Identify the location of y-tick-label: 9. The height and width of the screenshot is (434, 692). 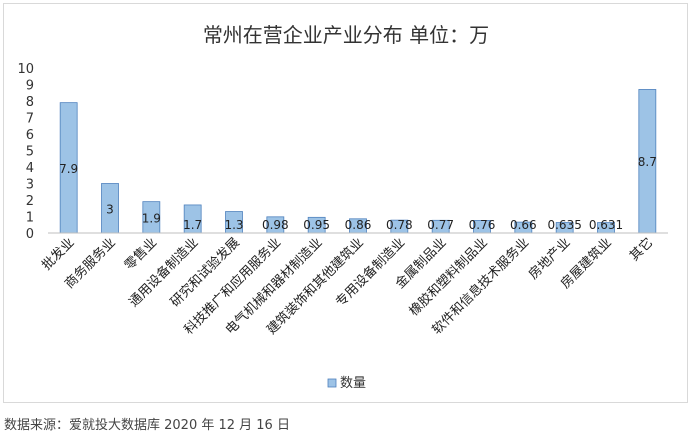
(30, 86).